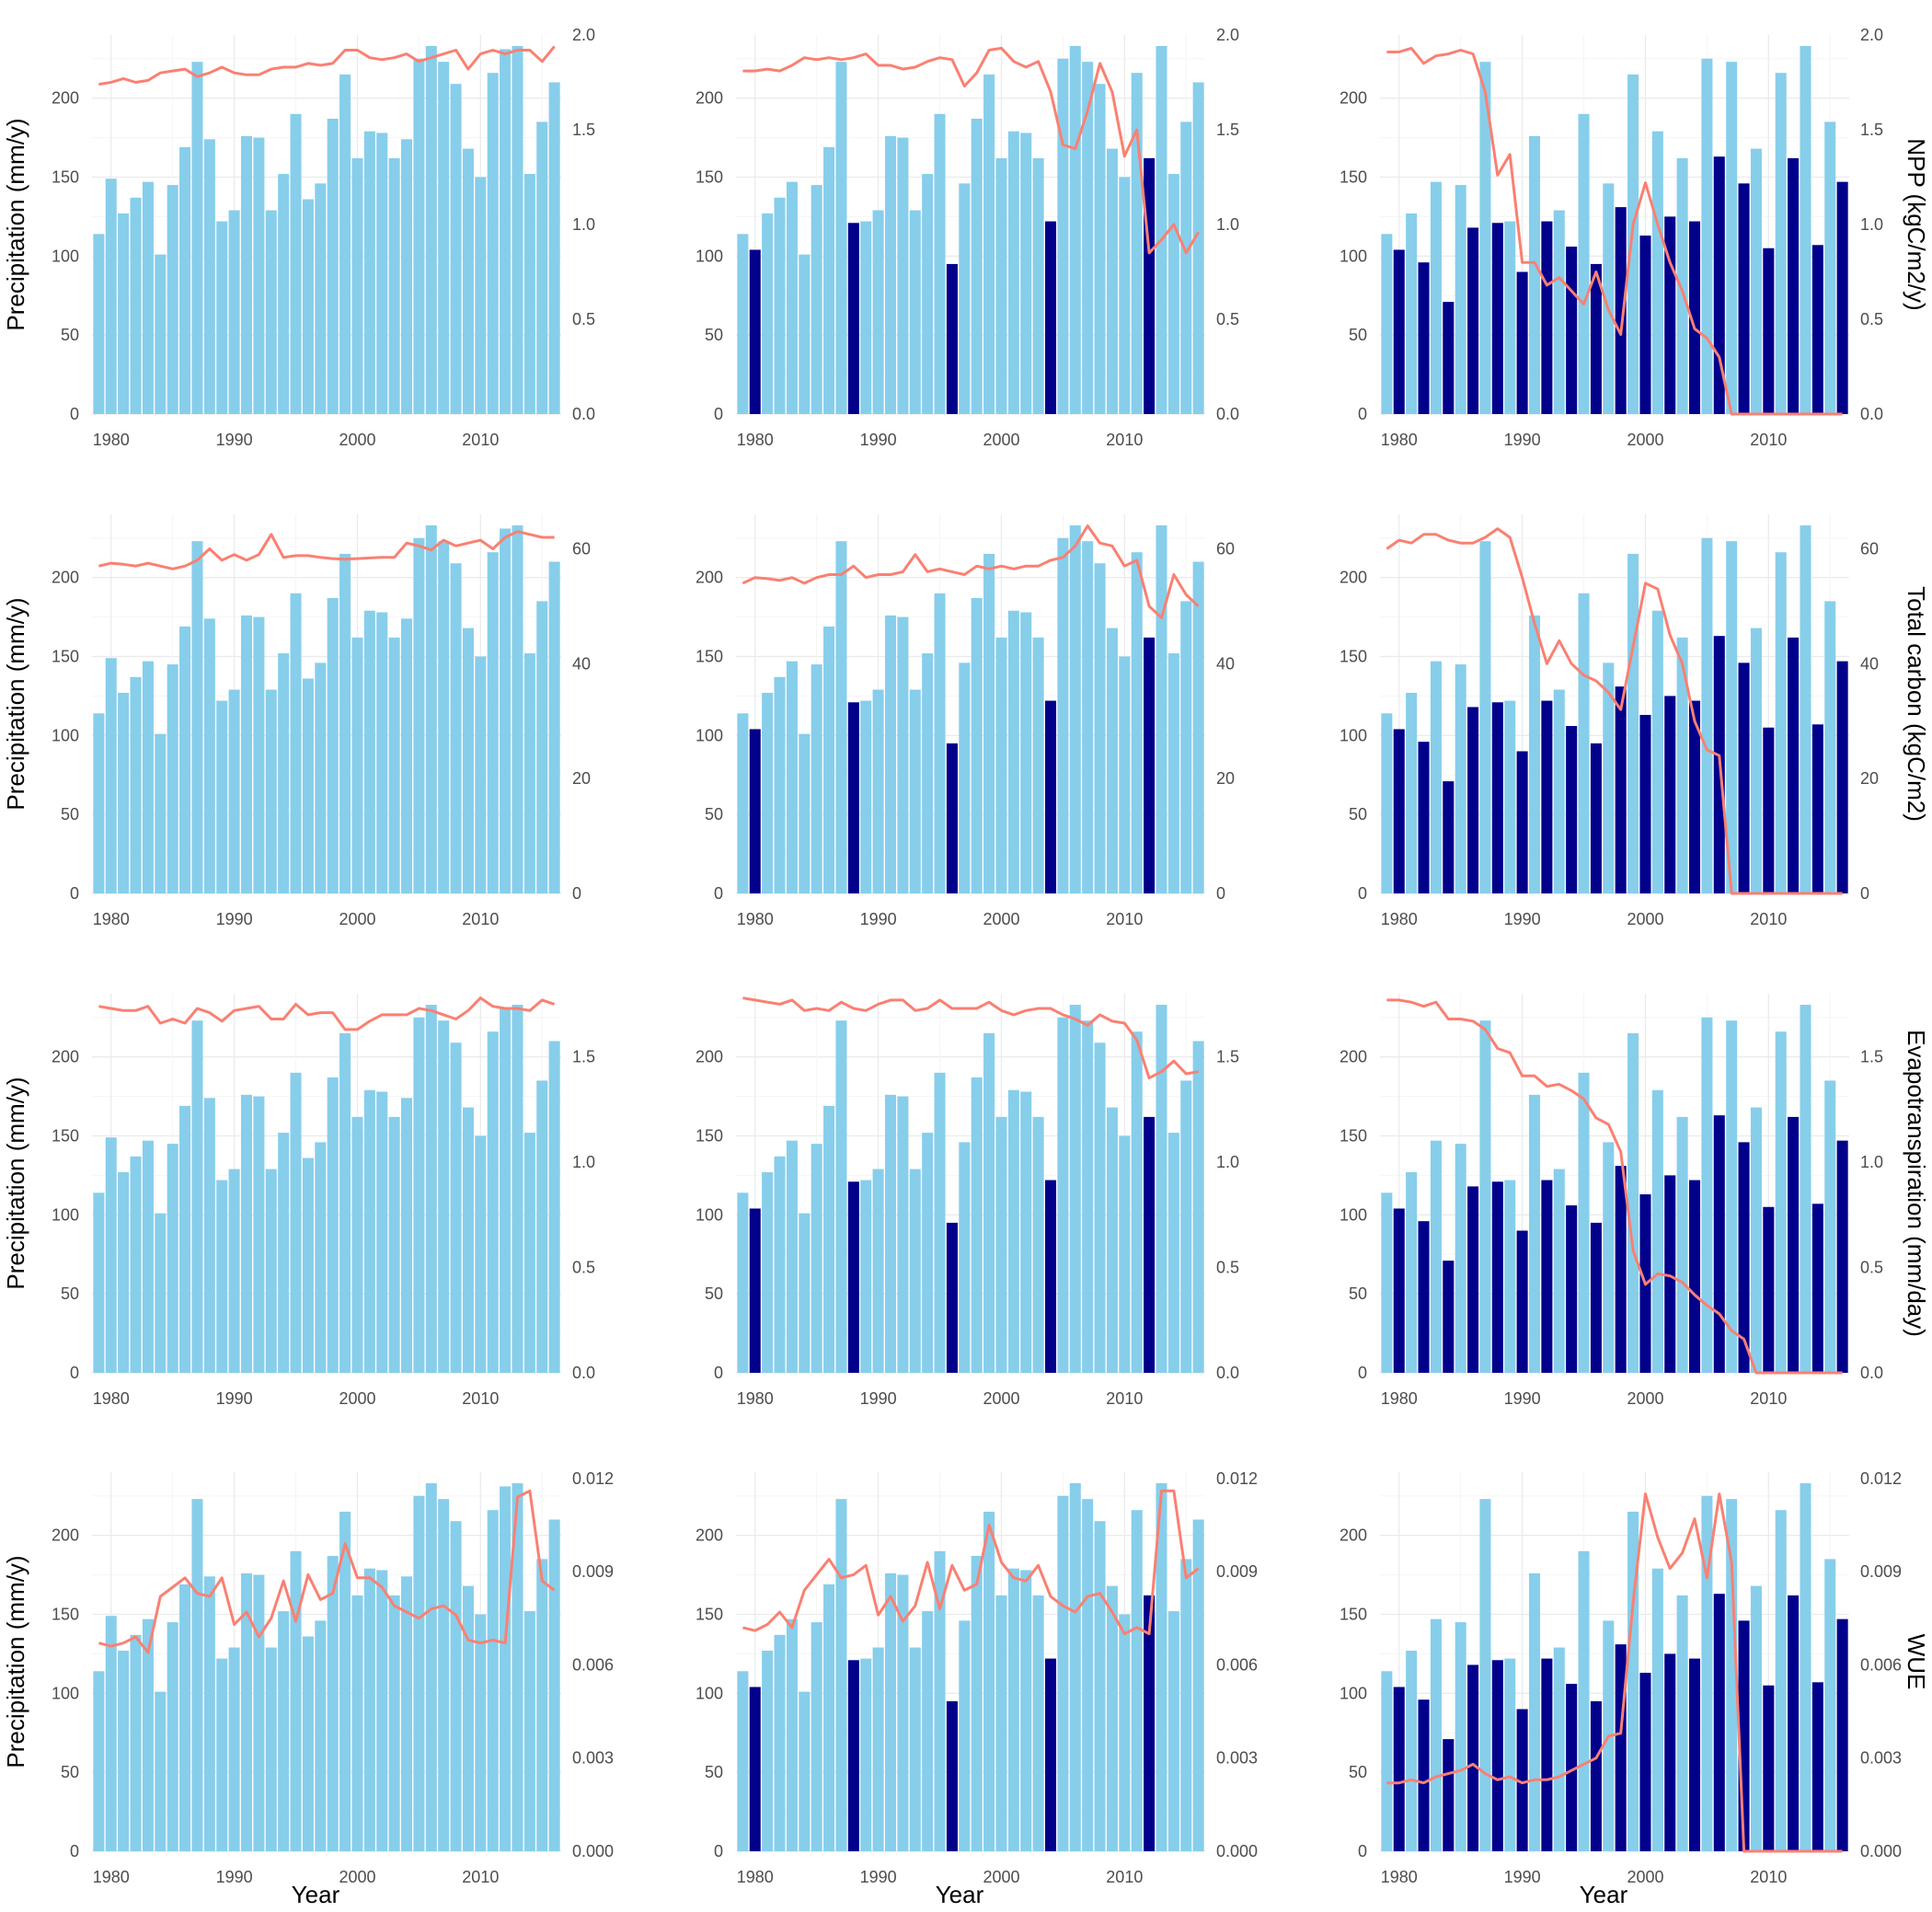  Describe the element at coordinates (1522, 1398) in the screenshot. I see `r3-c3-xtick: 1990` at that location.